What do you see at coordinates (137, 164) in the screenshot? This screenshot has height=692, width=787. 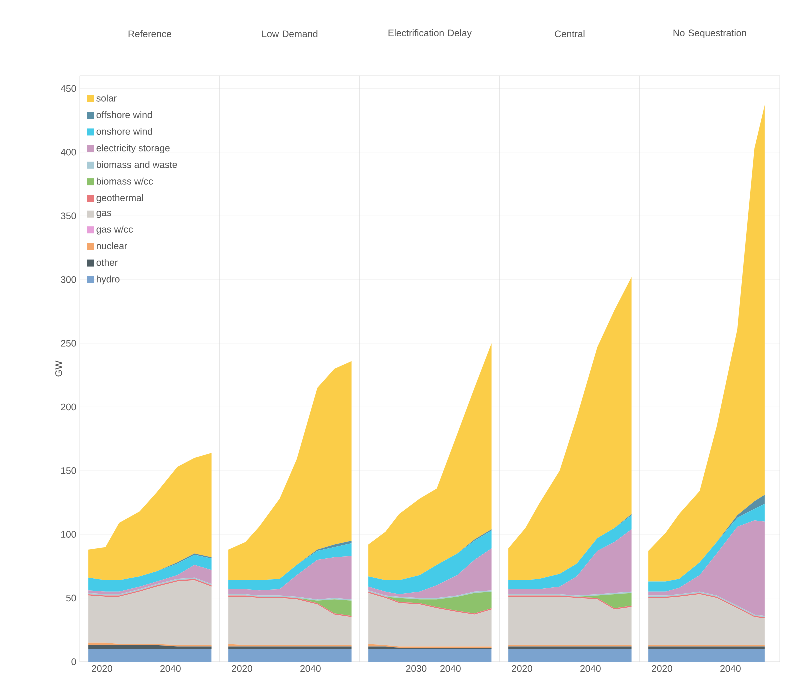 I see `legend-label: biomass and waste` at bounding box center [137, 164].